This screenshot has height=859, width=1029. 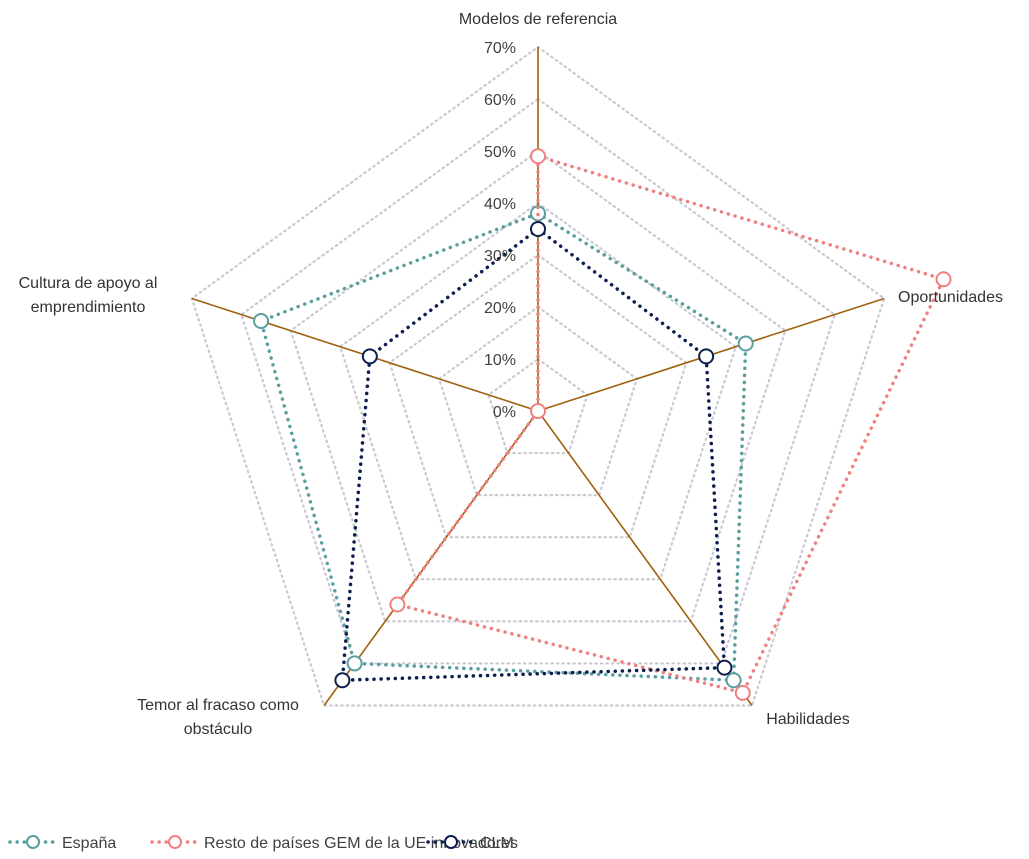 I want to click on category-label: Oportunidades, so click(x=950, y=297).